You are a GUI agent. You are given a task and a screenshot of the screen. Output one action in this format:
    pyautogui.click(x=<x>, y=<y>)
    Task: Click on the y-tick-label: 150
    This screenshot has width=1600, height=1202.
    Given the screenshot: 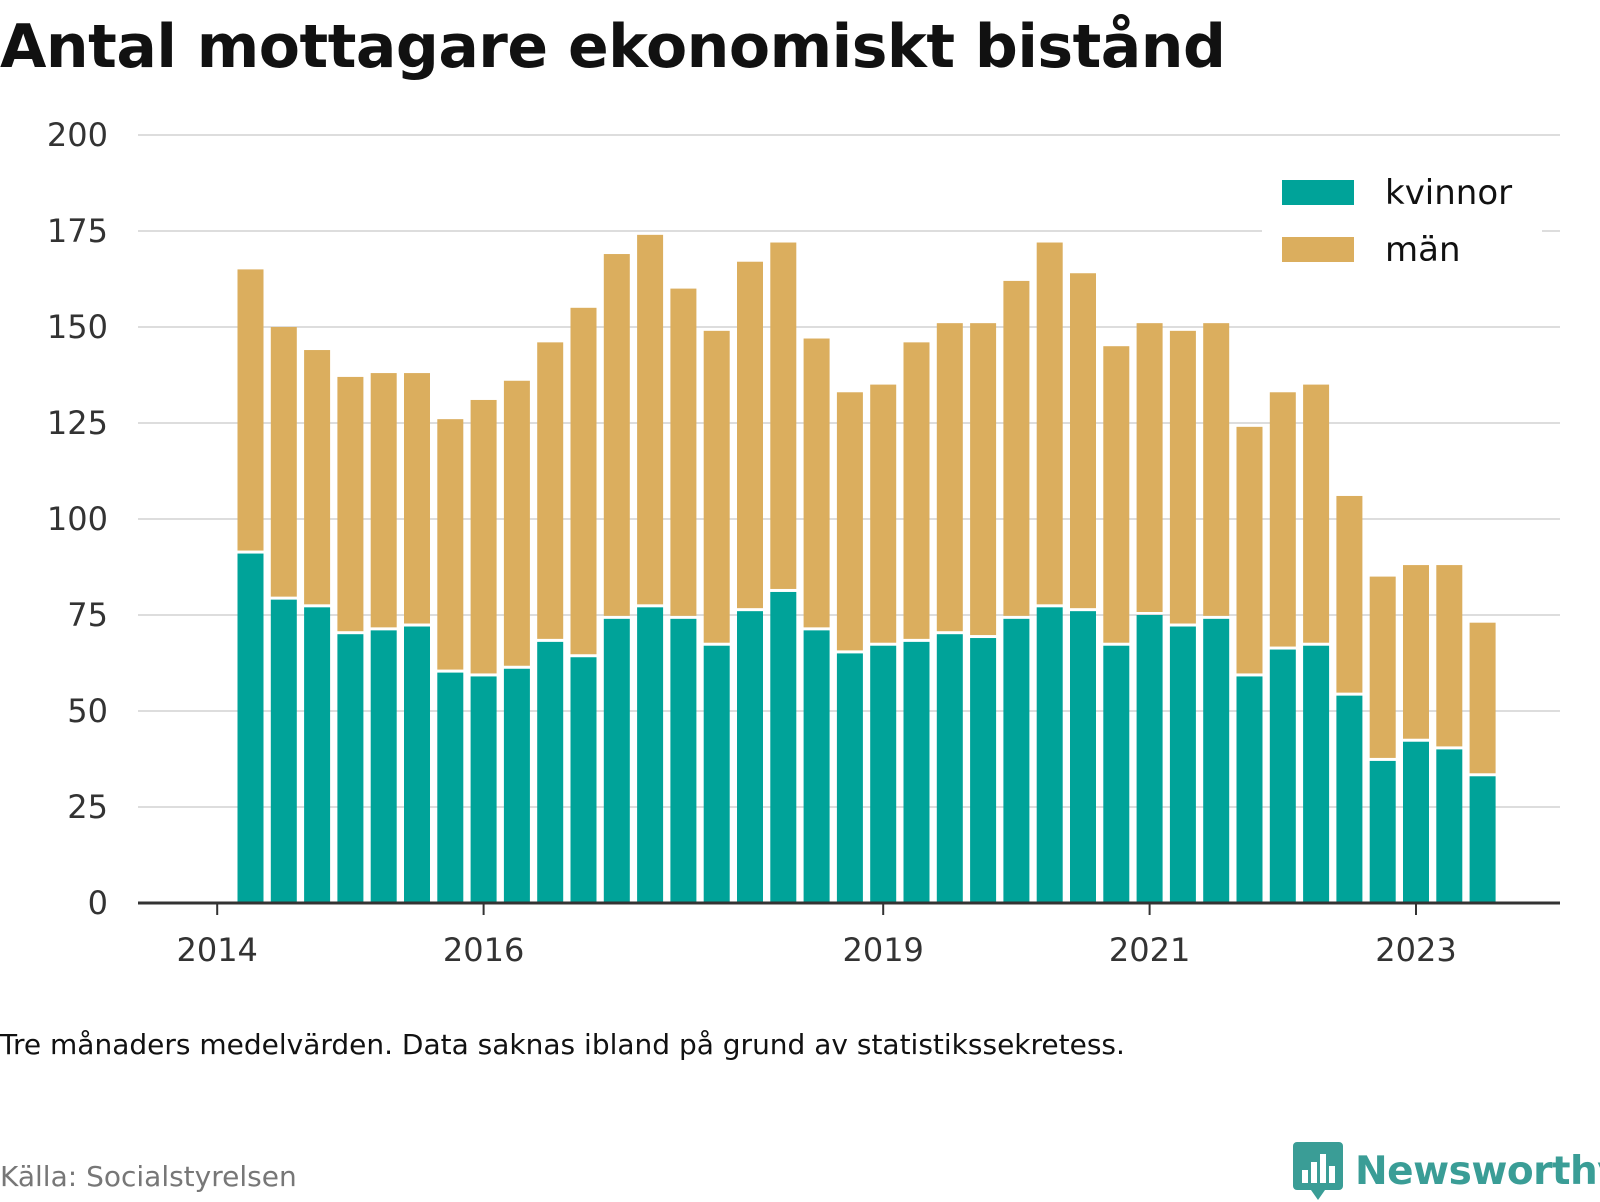 What is the action you would take?
    pyautogui.click(x=77, y=327)
    